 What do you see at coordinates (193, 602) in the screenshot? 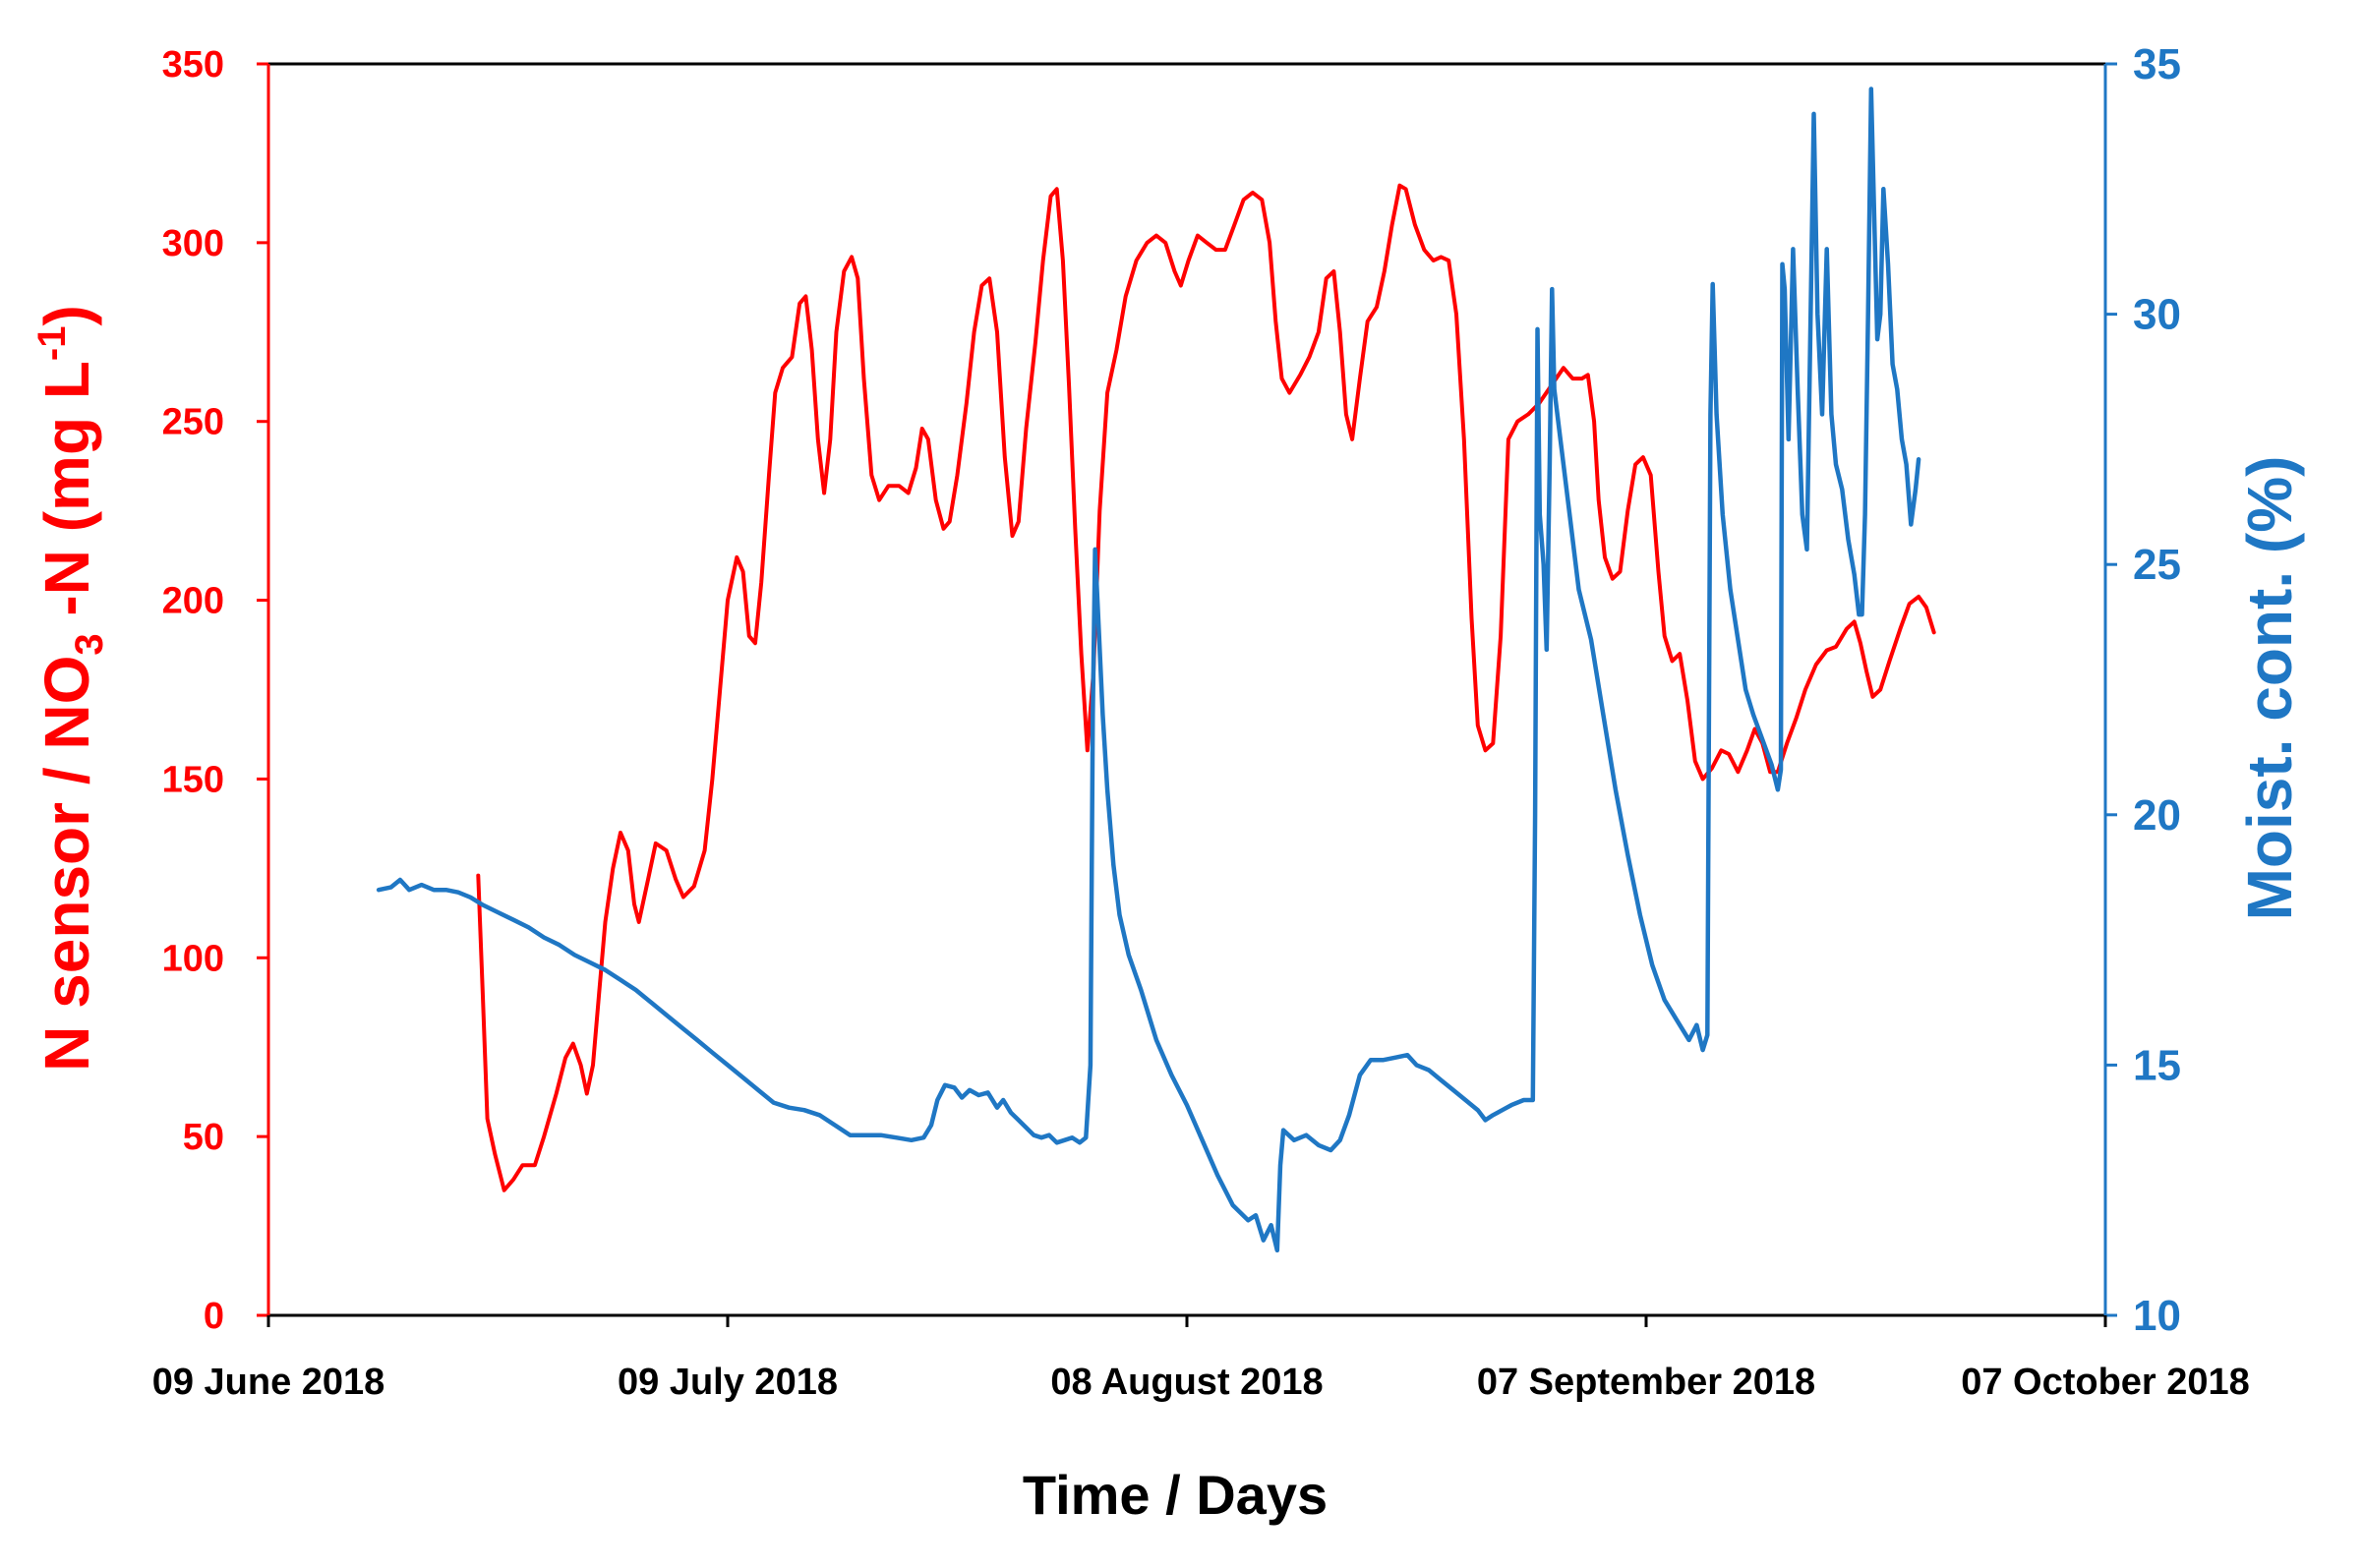
I see `left-tick-label-200: 200` at bounding box center [193, 602].